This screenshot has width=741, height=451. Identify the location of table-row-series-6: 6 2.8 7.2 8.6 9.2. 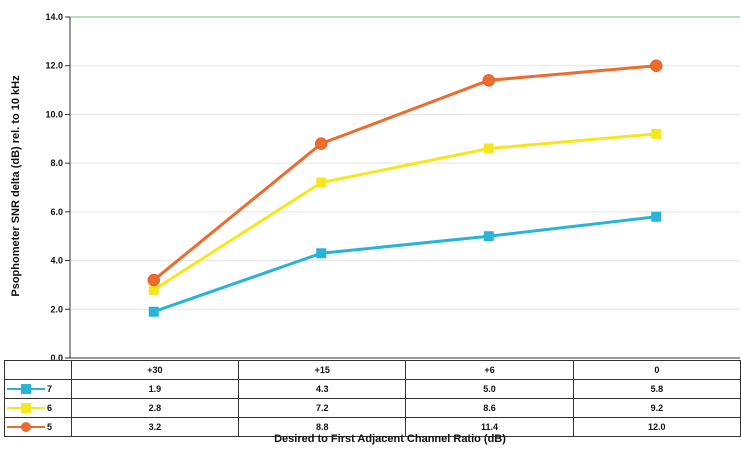
(372, 408).